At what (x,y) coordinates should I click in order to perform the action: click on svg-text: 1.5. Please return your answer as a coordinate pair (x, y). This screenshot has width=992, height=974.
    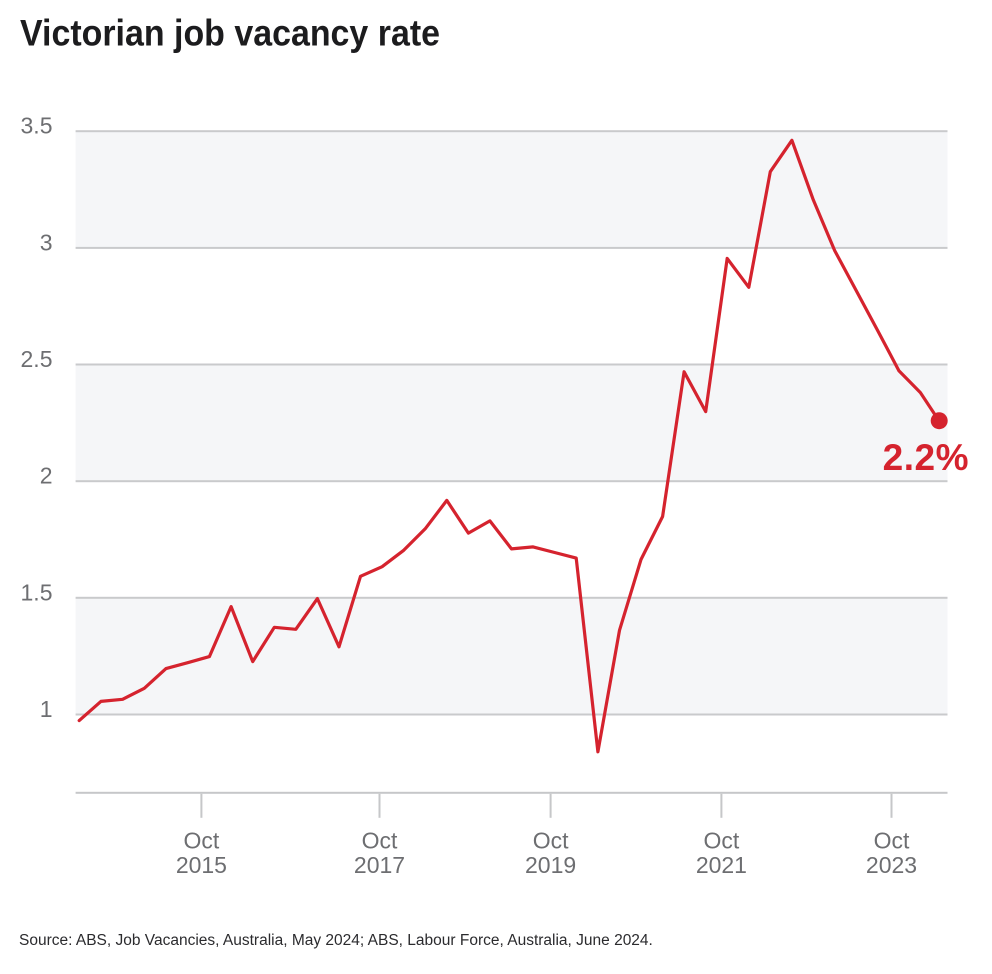
    Looking at the image, I should click on (37, 592).